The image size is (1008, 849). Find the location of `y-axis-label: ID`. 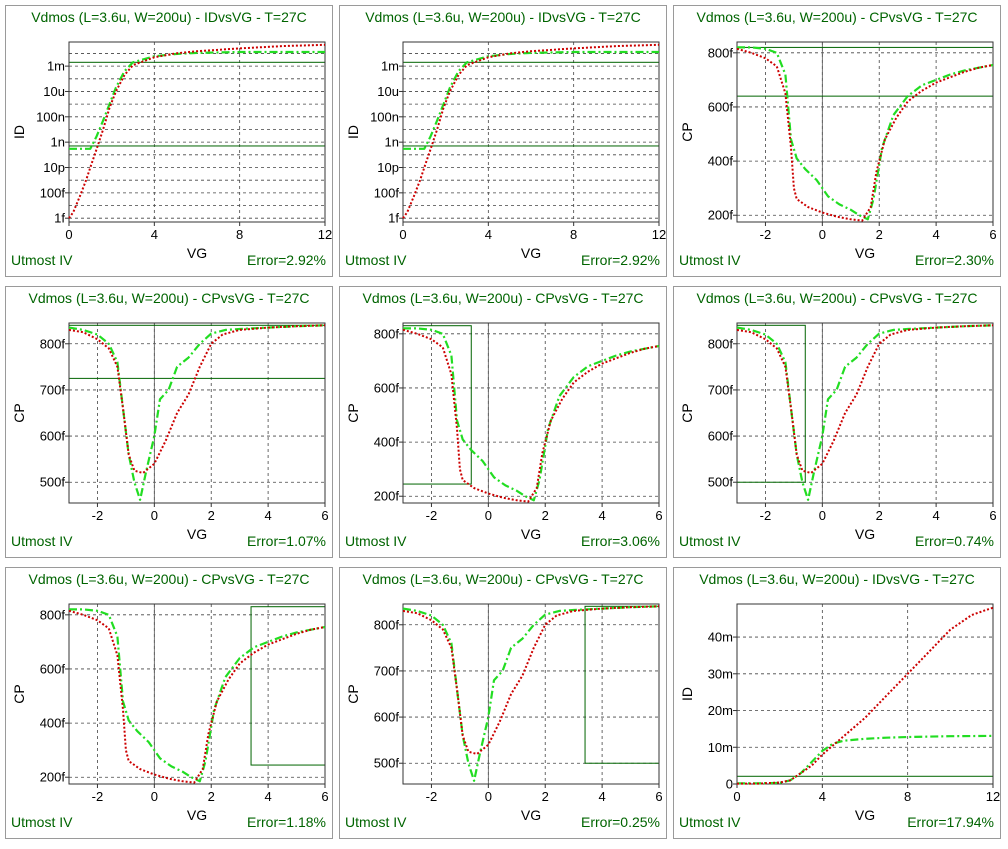

y-axis-label: ID is located at coordinates (19, 132).